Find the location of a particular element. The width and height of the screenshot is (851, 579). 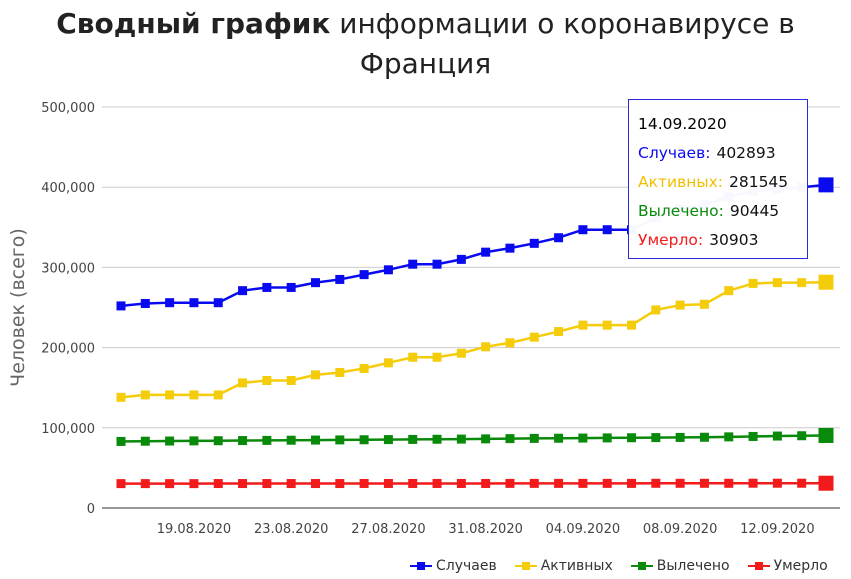

legend-item-cases: Случаев is located at coordinates (453, 566).